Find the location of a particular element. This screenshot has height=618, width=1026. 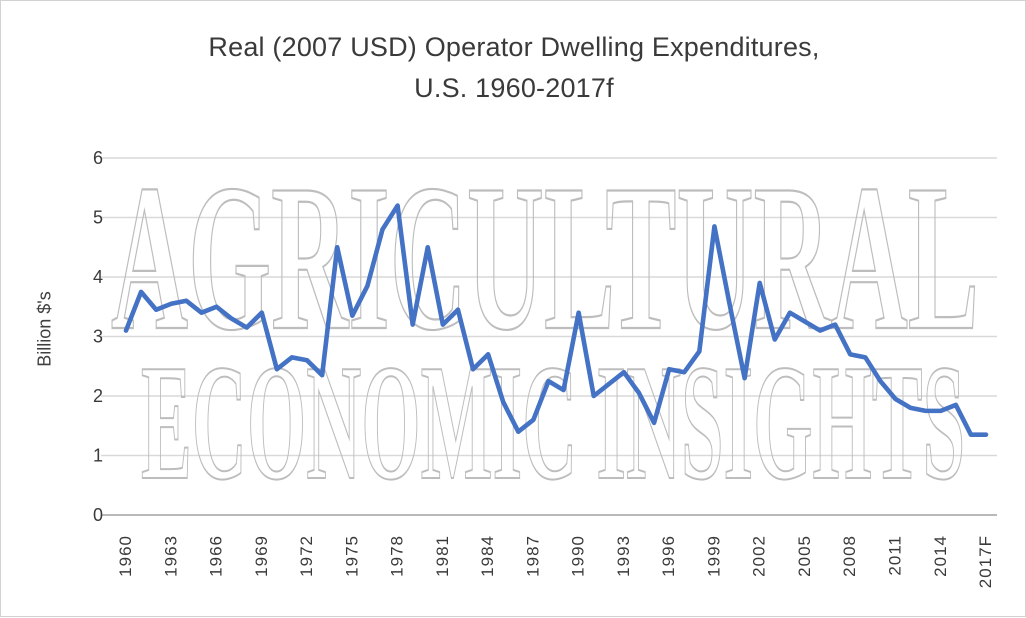

x-tick-label: 1987 is located at coordinates (532, 556).